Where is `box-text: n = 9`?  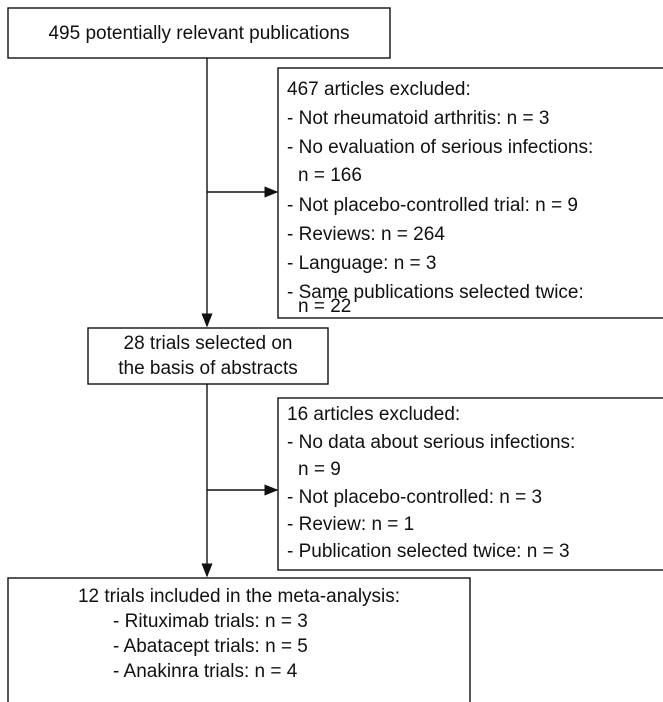
box-text: n = 9 is located at coordinates (319, 469).